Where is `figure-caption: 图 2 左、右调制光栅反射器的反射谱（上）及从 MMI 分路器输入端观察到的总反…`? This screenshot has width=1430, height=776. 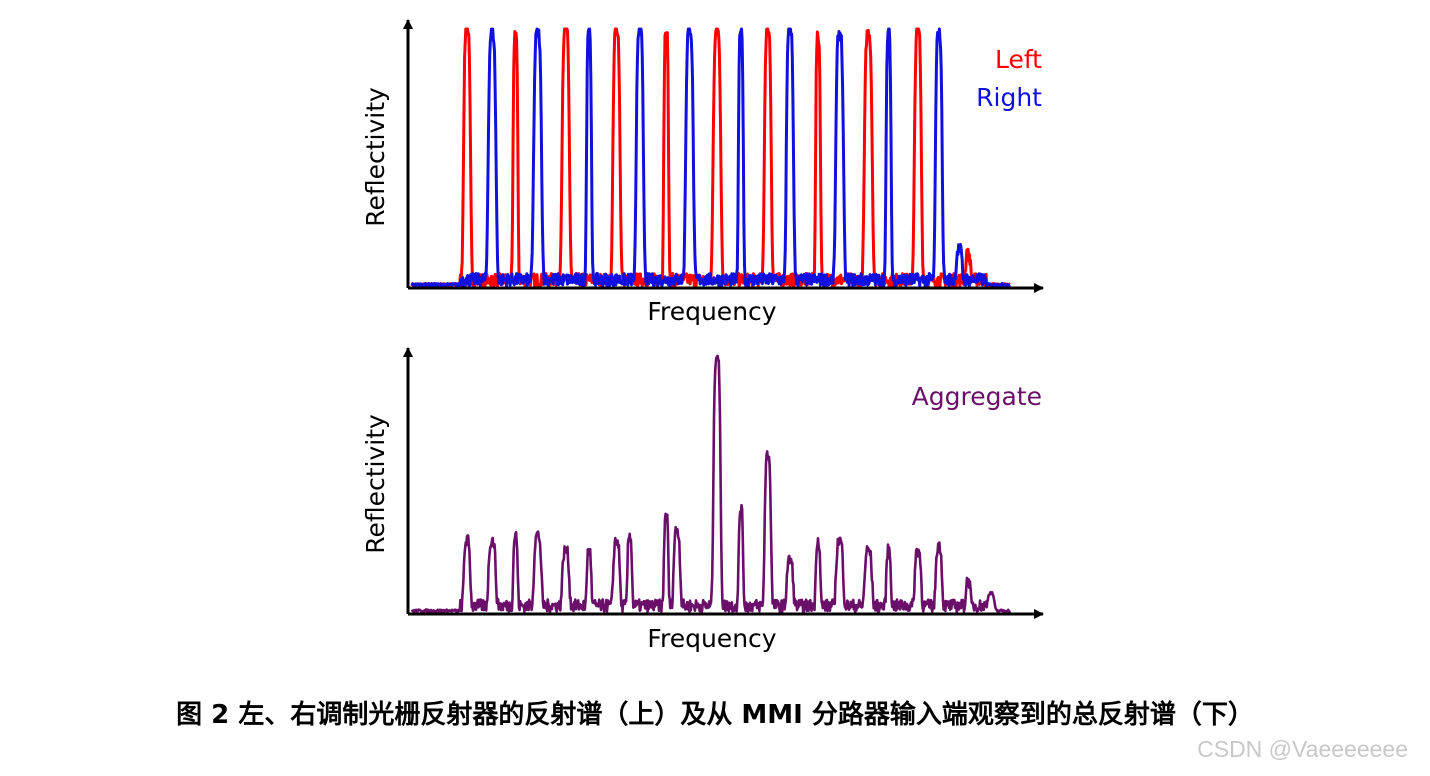
figure-caption: 图 2 左、右调制光栅反射器的反射谱（上）及从 MMI 分路器输入端观察到的总反… is located at coordinates (715, 715).